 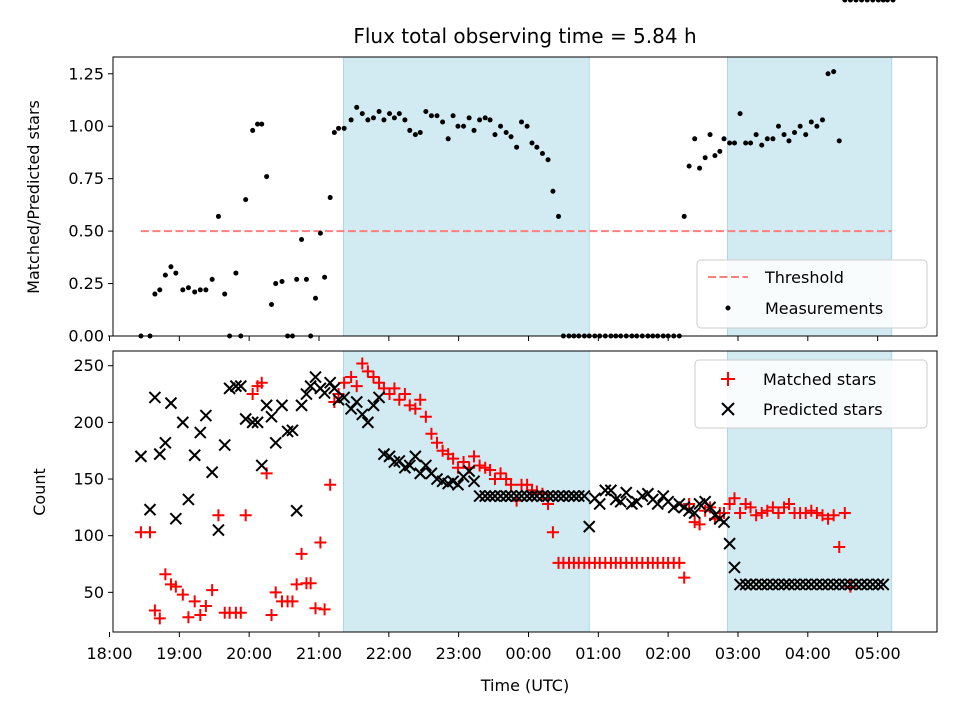 What do you see at coordinates (90, 205) in the screenshot?
I see `ratio-y-ticks: 0.00 0.25 0.50 0.75 1.00 1.25` at bounding box center [90, 205].